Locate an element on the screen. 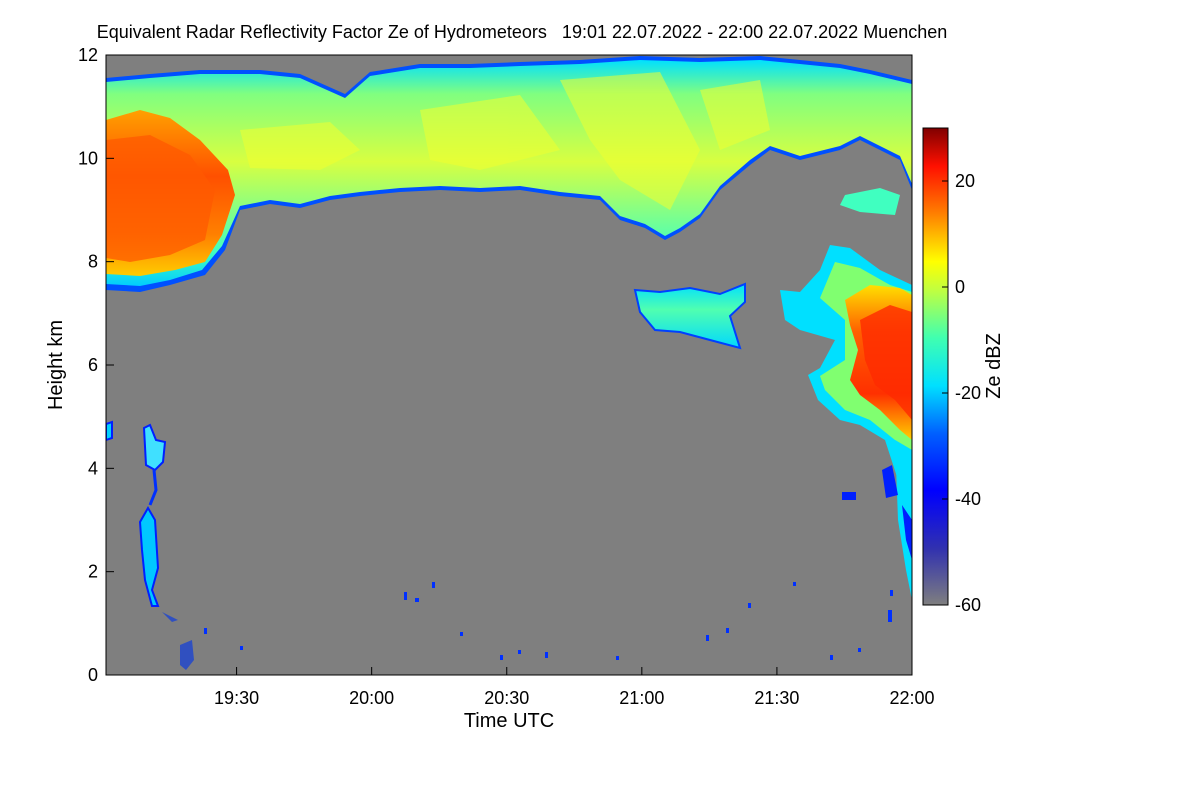 This screenshot has width=1200, height=800. x-tick-label: 20:30 is located at coordinates (506, 698).